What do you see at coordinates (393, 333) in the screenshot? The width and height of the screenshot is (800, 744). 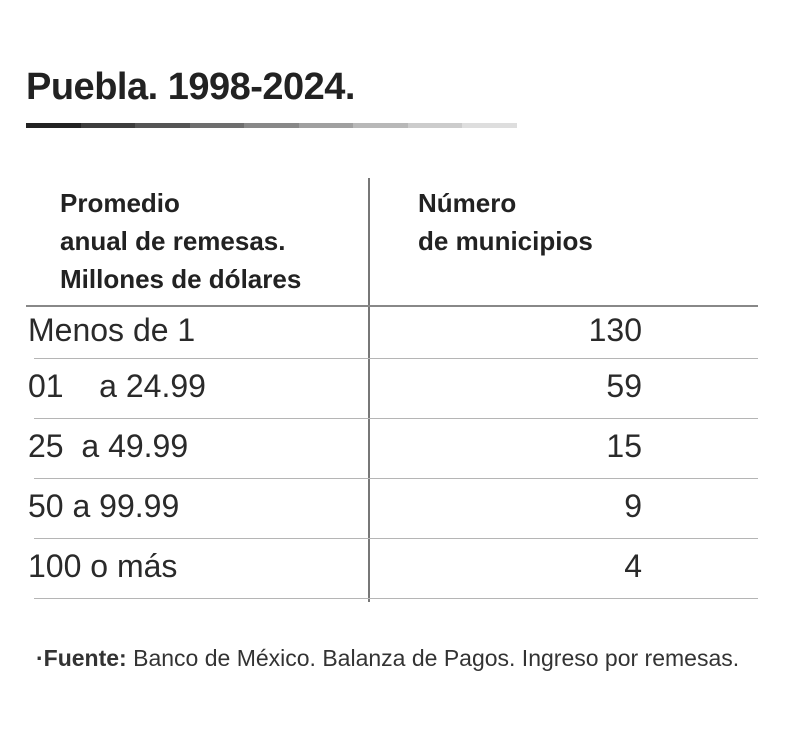 I see `table-row: Menos de 1 130` at bounding box center [393, 333].